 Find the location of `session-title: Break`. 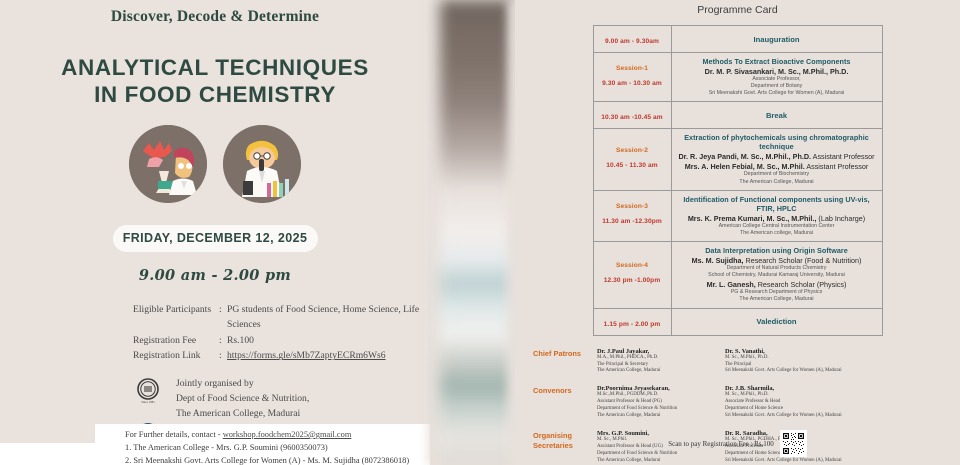

session-title: Break is located at coordinates (776, 115).